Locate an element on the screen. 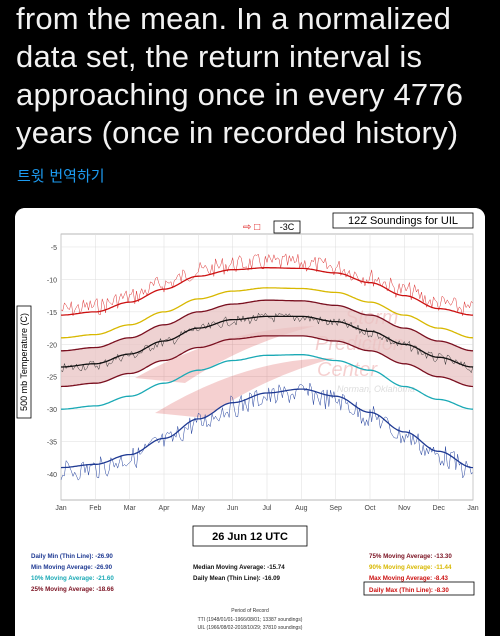 This screenshot has height=636, width=500. stat-75pct: 75% Moving Average: -13.30 is located at coordinates (410, 556).